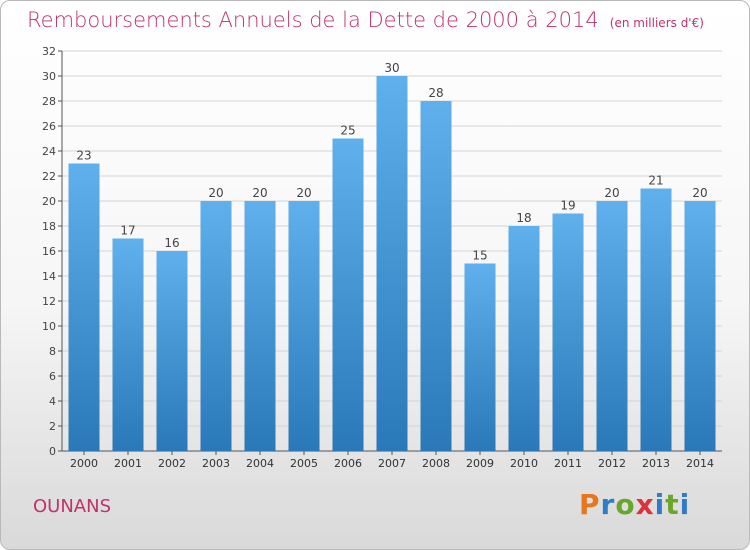 This screenshot has width=750, height=550. What do you see at coordinates (127, 231) in the screenshot?
I see `bar-value-label: 17` at bounding box center [127, 231].